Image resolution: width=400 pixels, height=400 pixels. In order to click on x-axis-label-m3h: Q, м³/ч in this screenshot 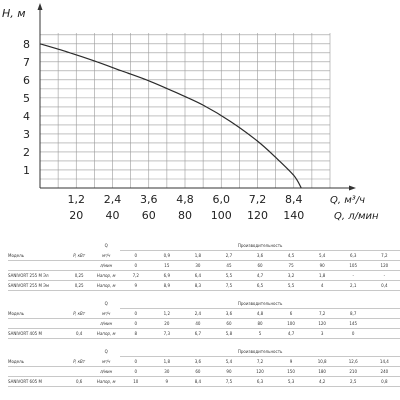, I will do `click(347, 200)`.